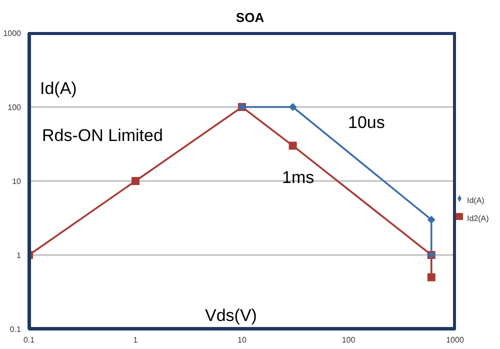 This screenshot has width=500, height=349. What do you see at coordinates (231, 316) in the screenshot?
I see `x-axis-title: Vds(V)` at bounding box center [231, 316].